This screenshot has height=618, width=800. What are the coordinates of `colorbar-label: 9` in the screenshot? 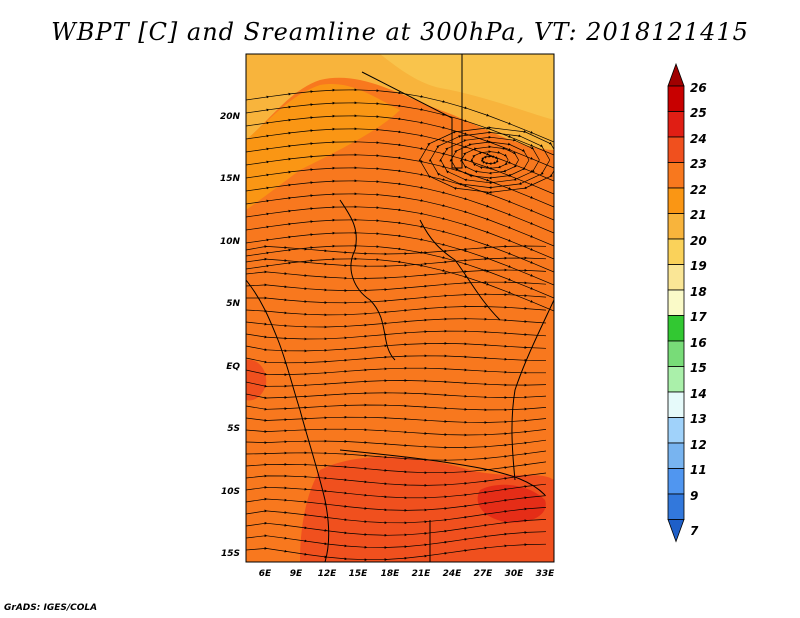 It's located at (694, 496).